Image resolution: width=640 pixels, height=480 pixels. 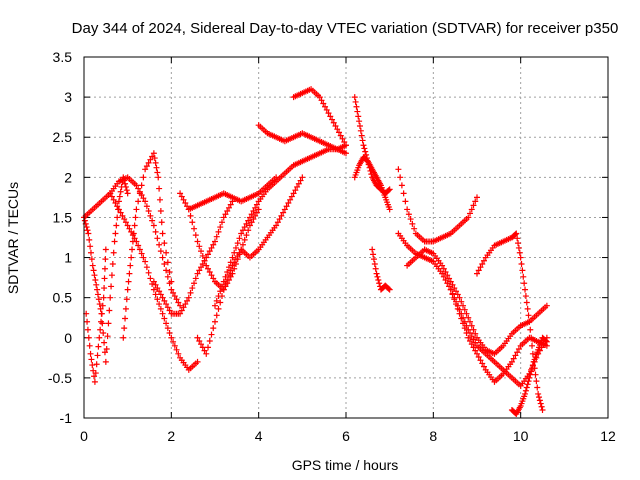 I want to click on y-tick-label: 1, so click(x=68, y=258).